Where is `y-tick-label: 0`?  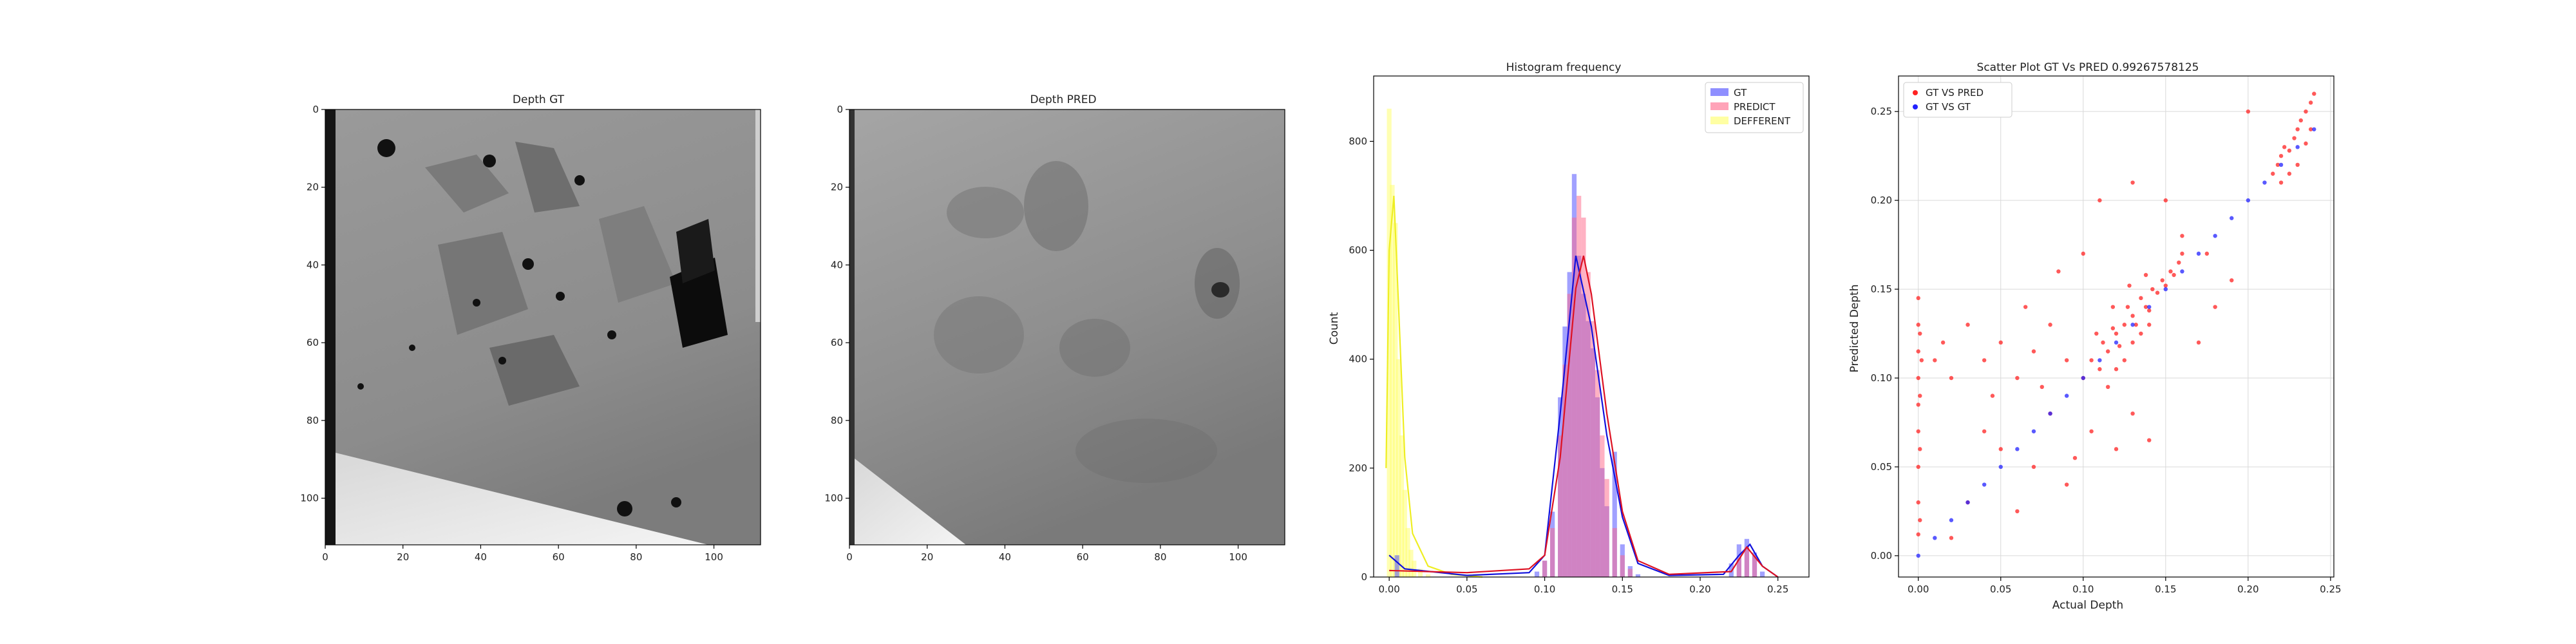 y-tick-label: 0 is located at coordinates (315, 109).